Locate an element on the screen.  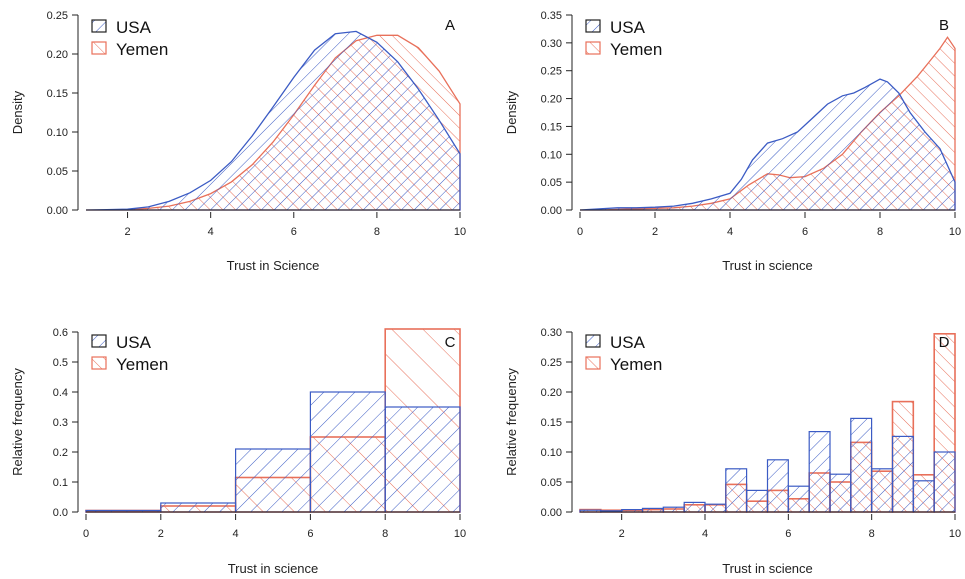
panel-letter: D is located at coordinates (944, 342).